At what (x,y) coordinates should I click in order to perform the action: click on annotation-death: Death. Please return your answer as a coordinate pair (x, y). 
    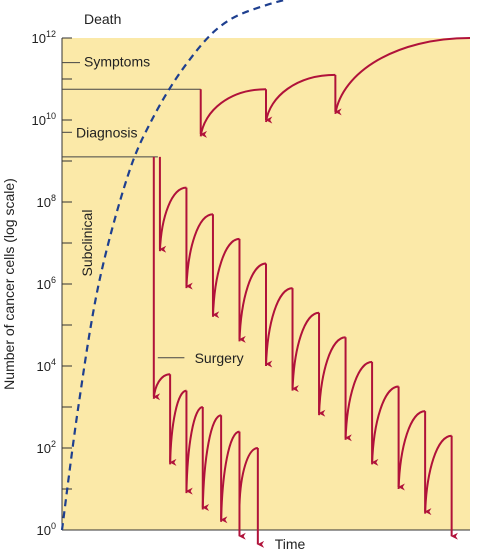
    Looking at the image, I should click on (102, 19).